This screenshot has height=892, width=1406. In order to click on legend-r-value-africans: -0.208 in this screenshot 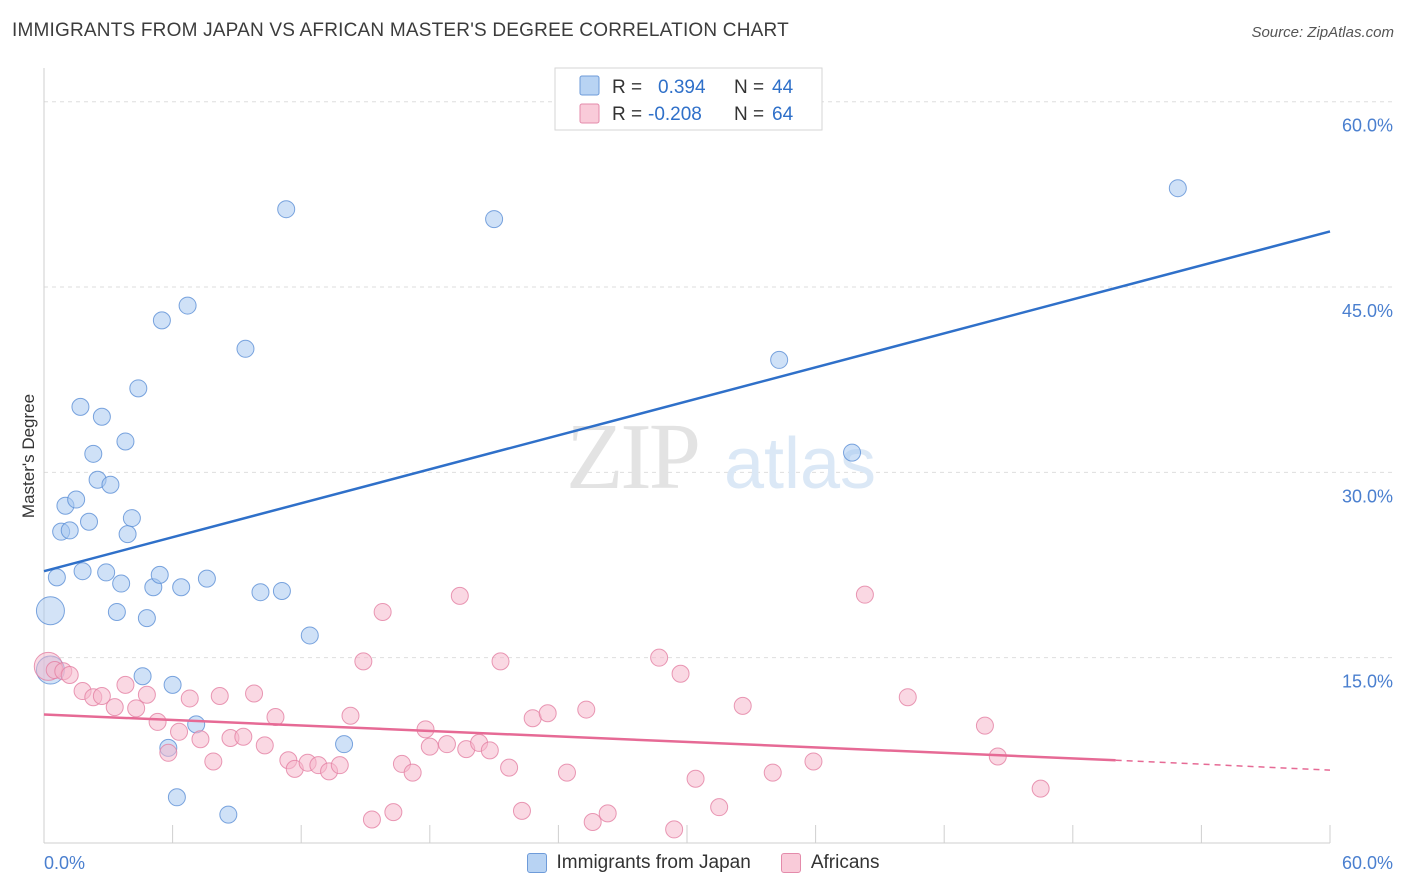, I will do `click(675, 114)`.